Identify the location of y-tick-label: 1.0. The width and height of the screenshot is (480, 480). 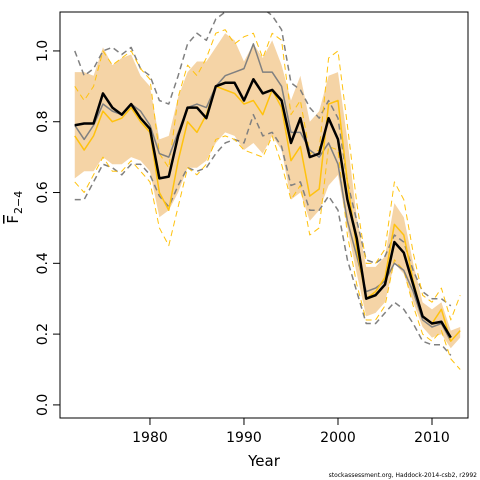
(43, 51).